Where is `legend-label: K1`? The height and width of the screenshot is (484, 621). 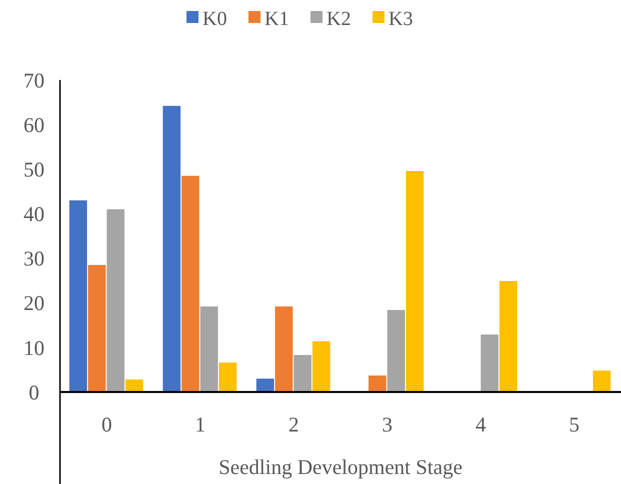
legend-label: K1 is located at coordinates (276, 19).